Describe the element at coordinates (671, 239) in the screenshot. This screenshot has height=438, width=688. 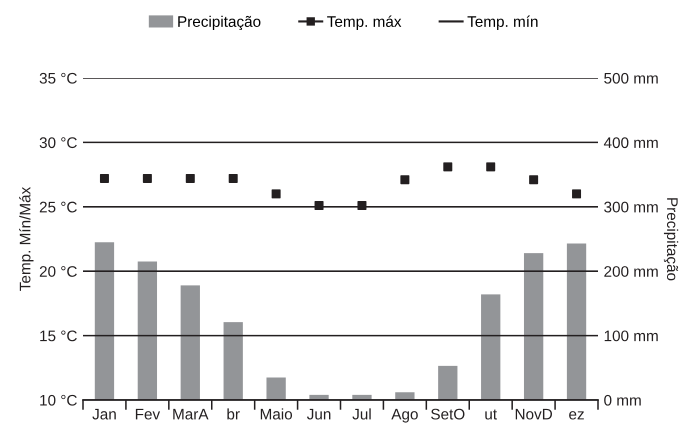
I see `y2-axis-title: Precipitação` at that location.